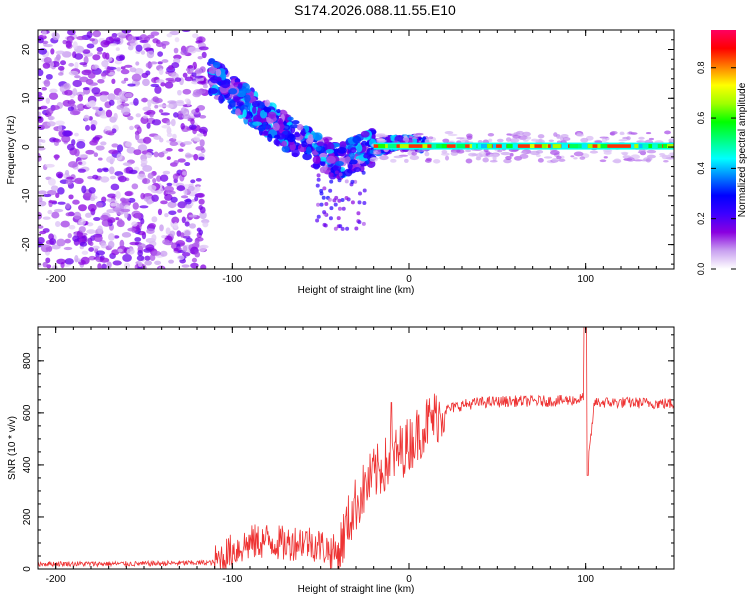  I want to click on y-tick-label: 400, so click(27, 464).